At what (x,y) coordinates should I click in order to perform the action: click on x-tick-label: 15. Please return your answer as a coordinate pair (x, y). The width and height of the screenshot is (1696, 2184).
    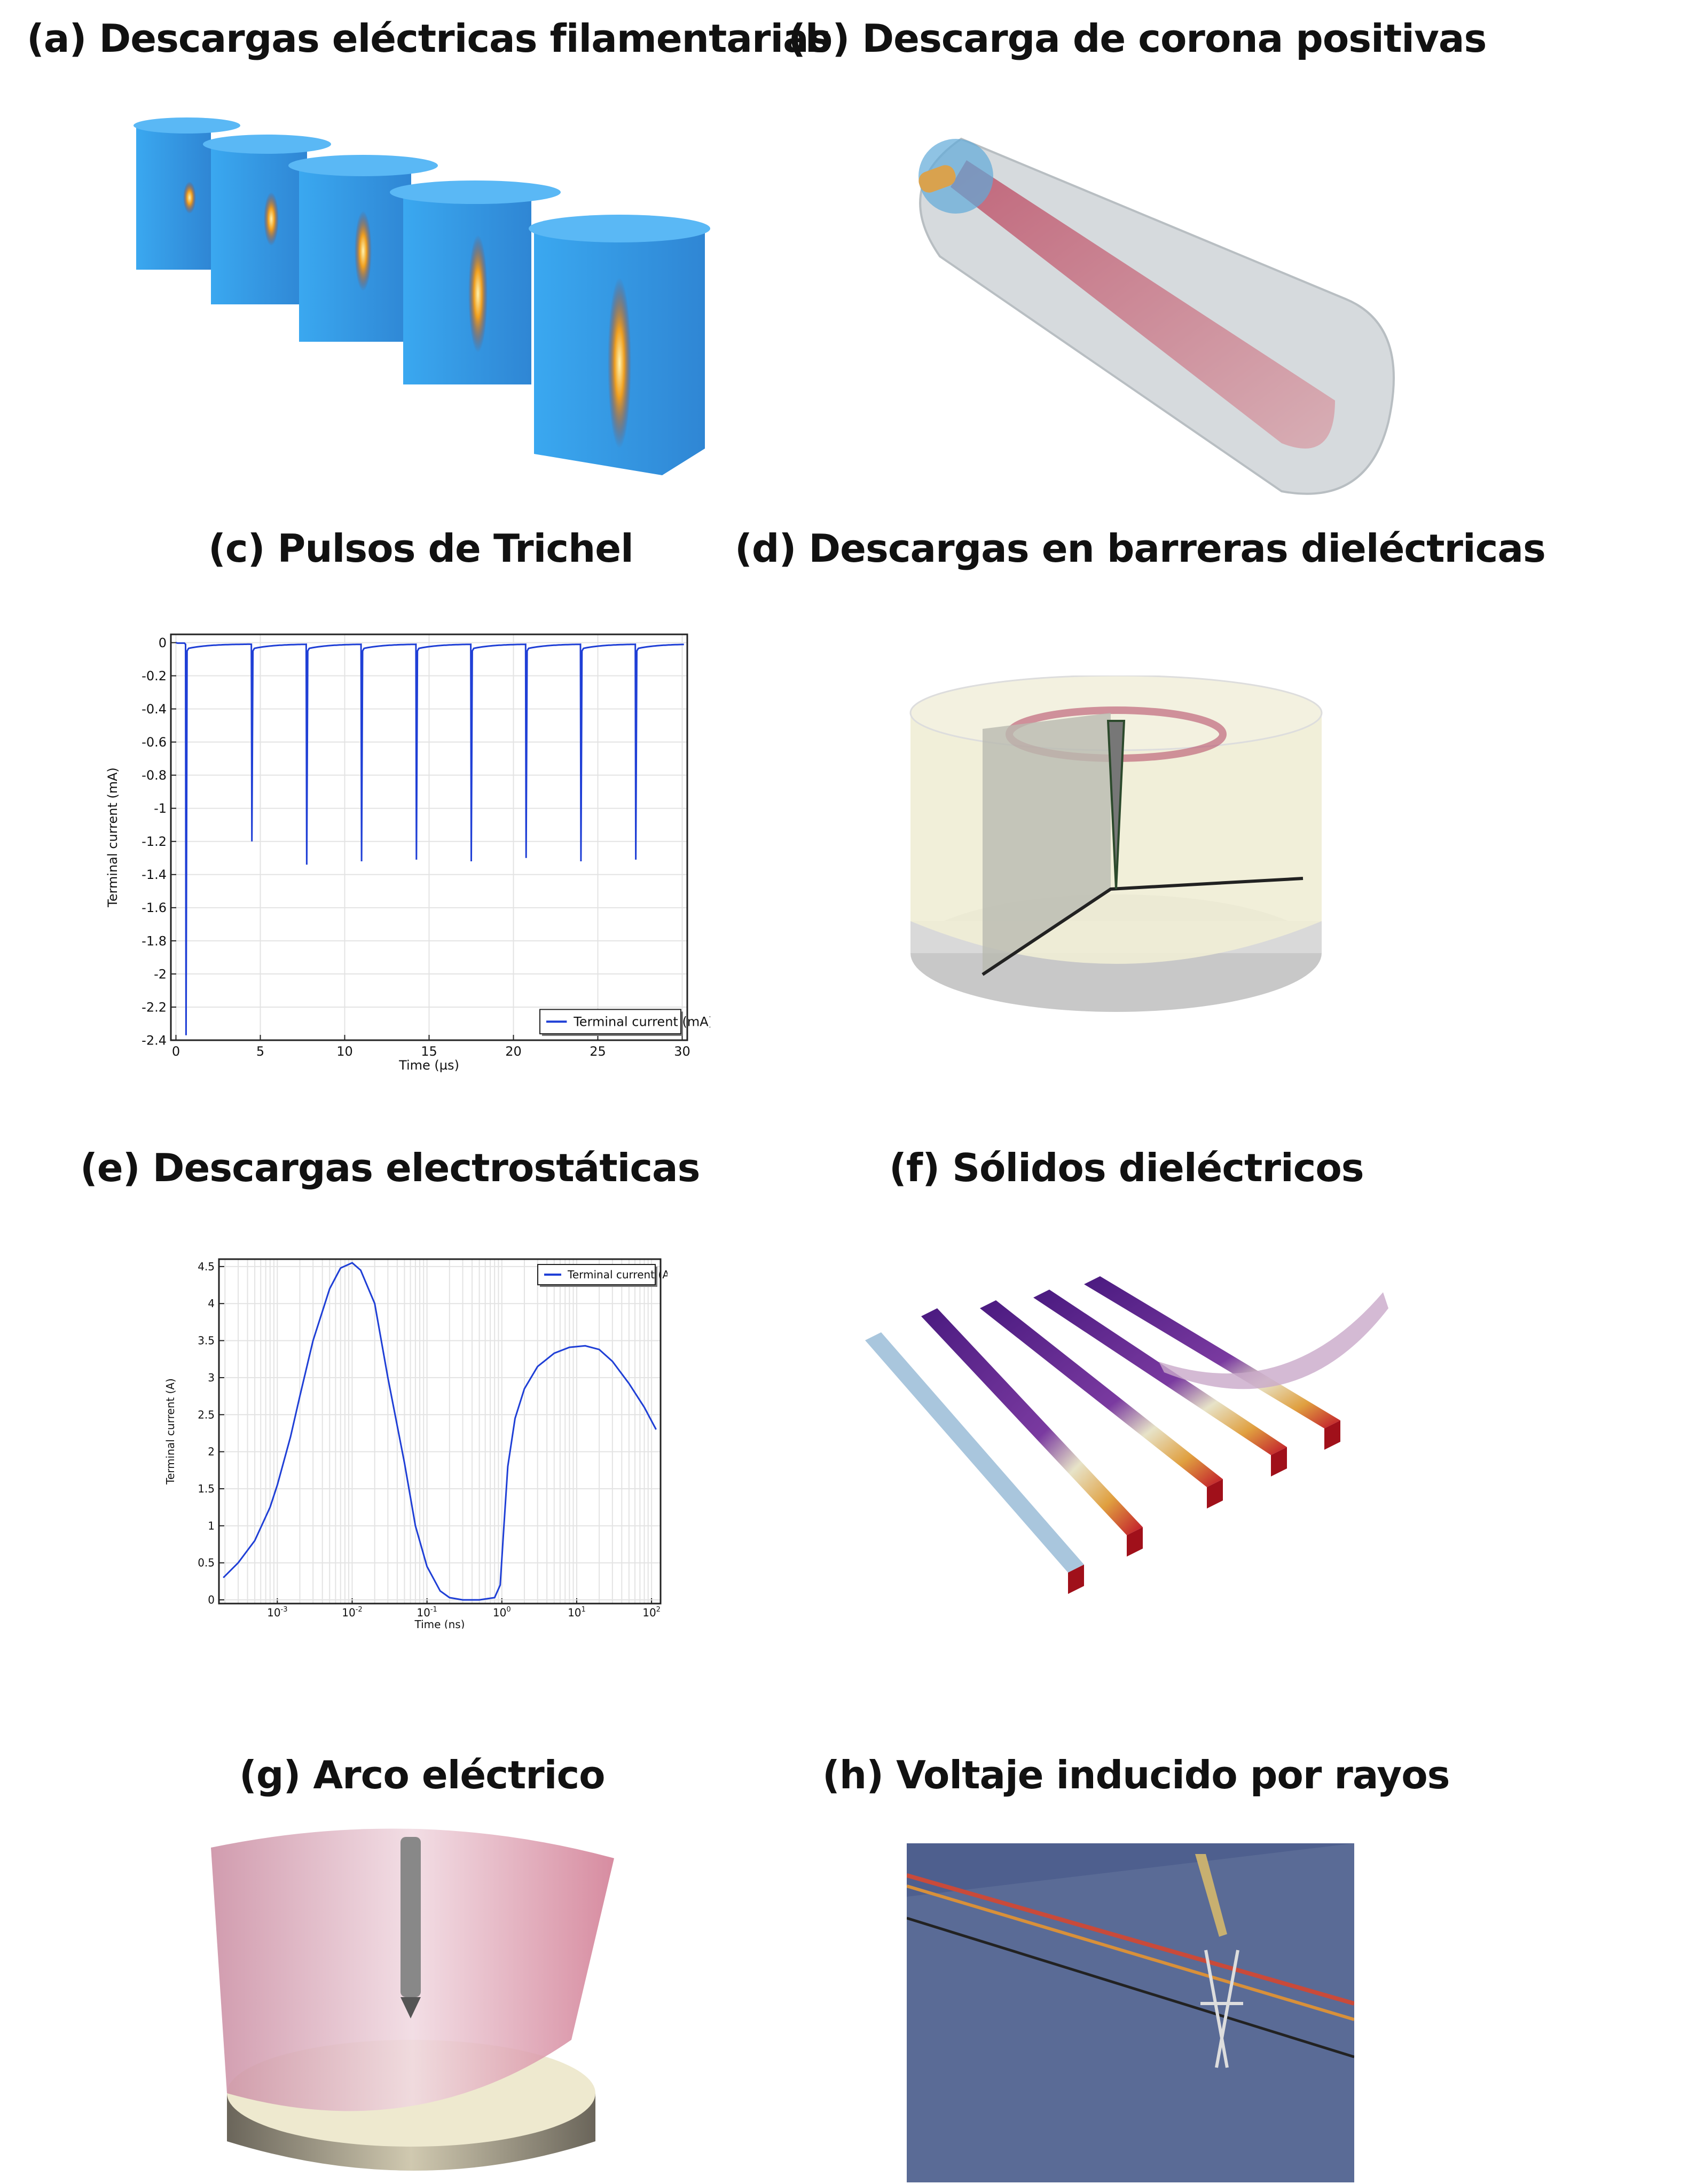
    Looking at the image, I should click on (429, 1051).